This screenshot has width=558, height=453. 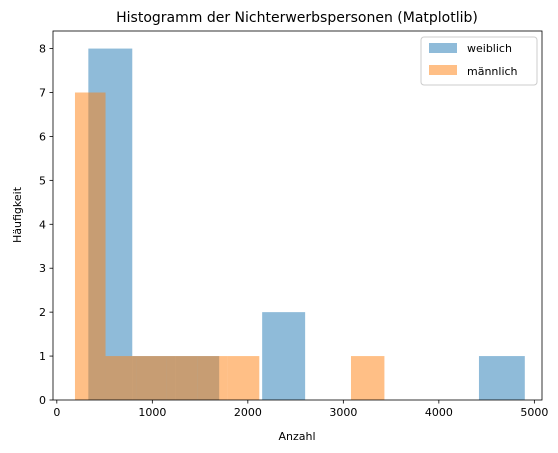 What do you see at coordinates (296, 436) in the screenshot?
I see `x-axis-label: Anzahl` at bounding box center [296, 436].